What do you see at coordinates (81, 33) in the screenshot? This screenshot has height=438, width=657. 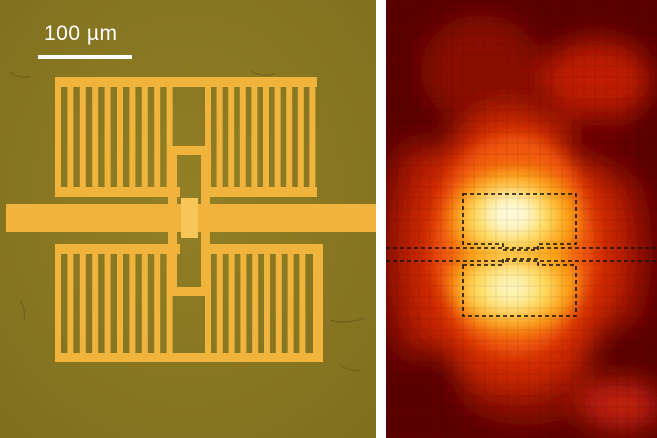 I see `scale-bar-label: 100 µm` at bounding box center [81, 33].